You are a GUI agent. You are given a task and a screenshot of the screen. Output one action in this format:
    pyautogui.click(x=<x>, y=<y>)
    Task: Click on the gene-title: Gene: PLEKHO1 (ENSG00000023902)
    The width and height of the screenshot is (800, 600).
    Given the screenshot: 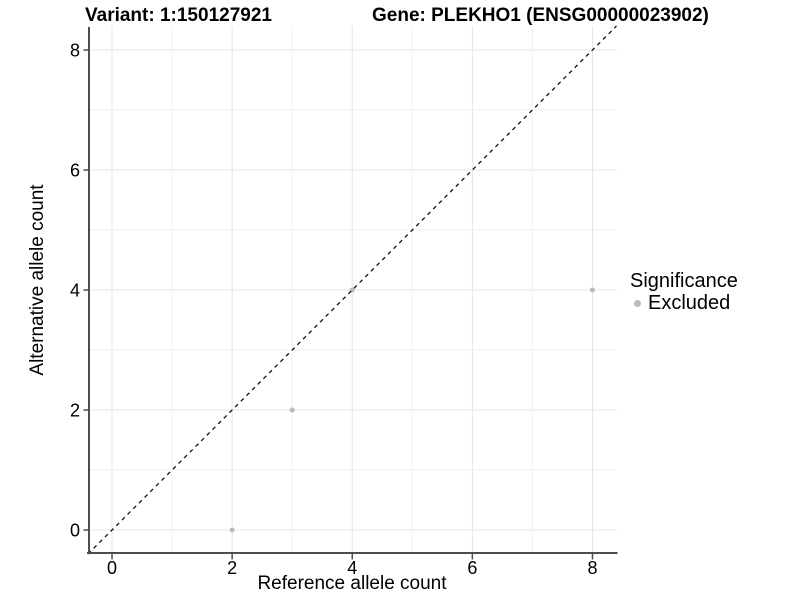 What is the action you would take?
    pyautogui.click(x=540, y=15)
    